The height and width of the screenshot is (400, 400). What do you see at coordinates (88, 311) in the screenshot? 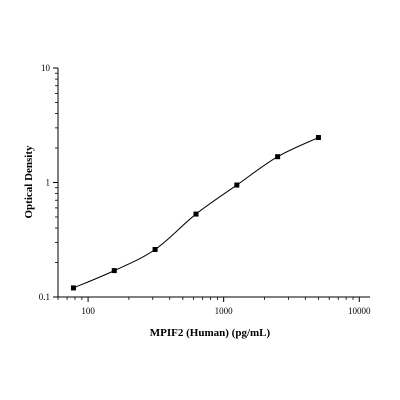
I see `x-tick-label: 100` at bounding box center [88, 311].